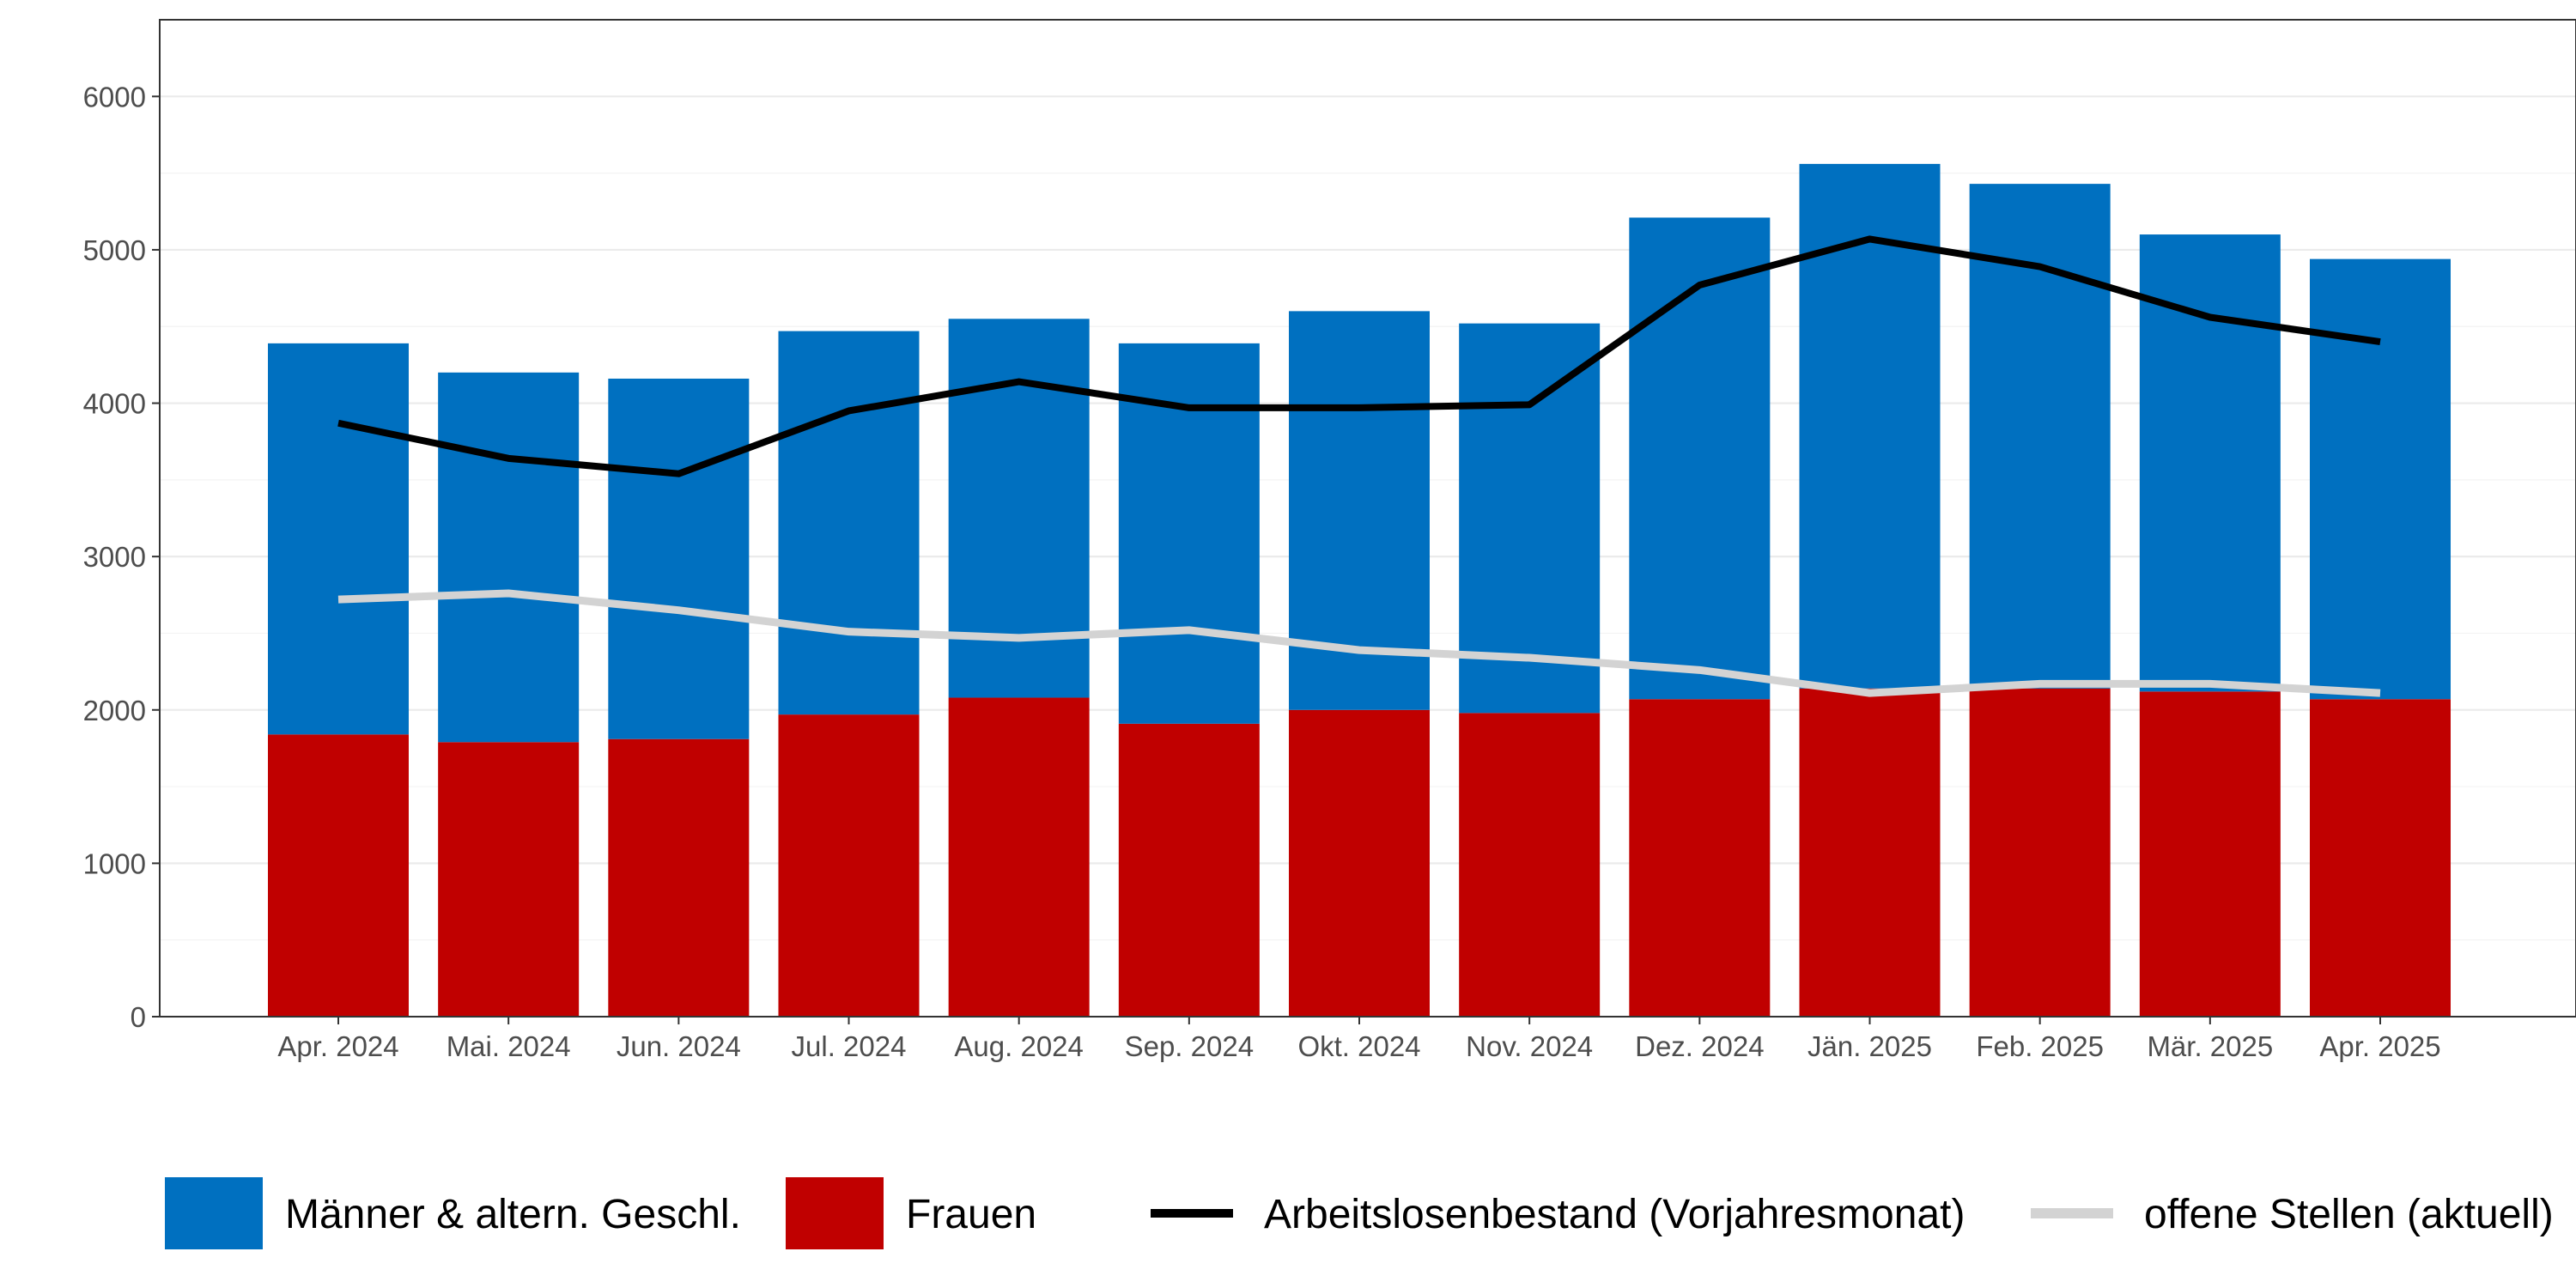  I want to click on x-tick-label: Mär. 2025, so click(2210, 1046).